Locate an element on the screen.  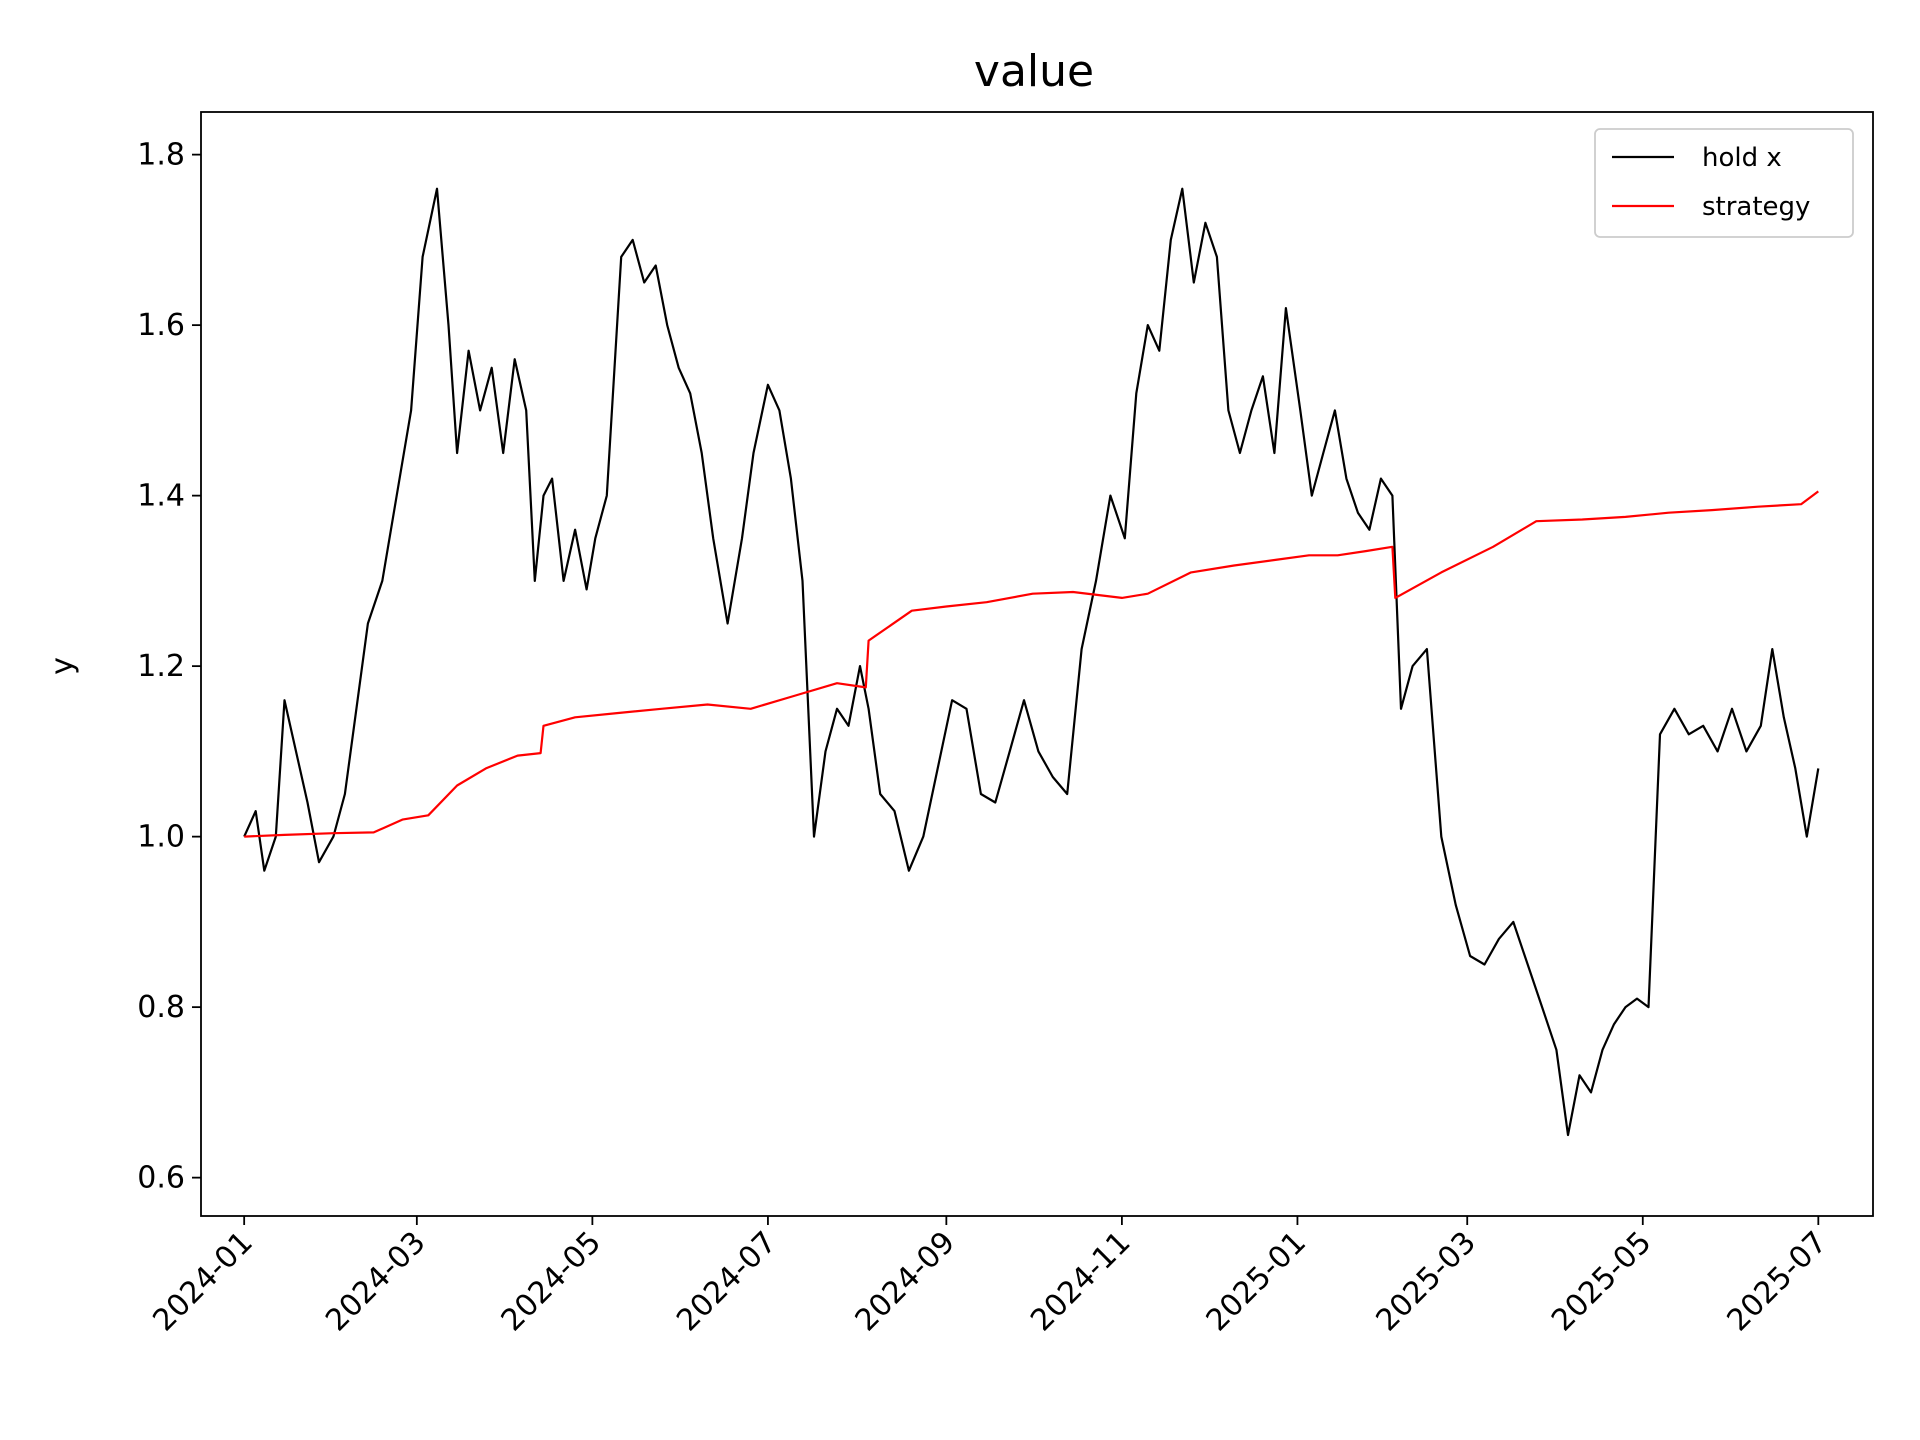
y-tick-label: 1.4 is located at coordinates (161, 496).